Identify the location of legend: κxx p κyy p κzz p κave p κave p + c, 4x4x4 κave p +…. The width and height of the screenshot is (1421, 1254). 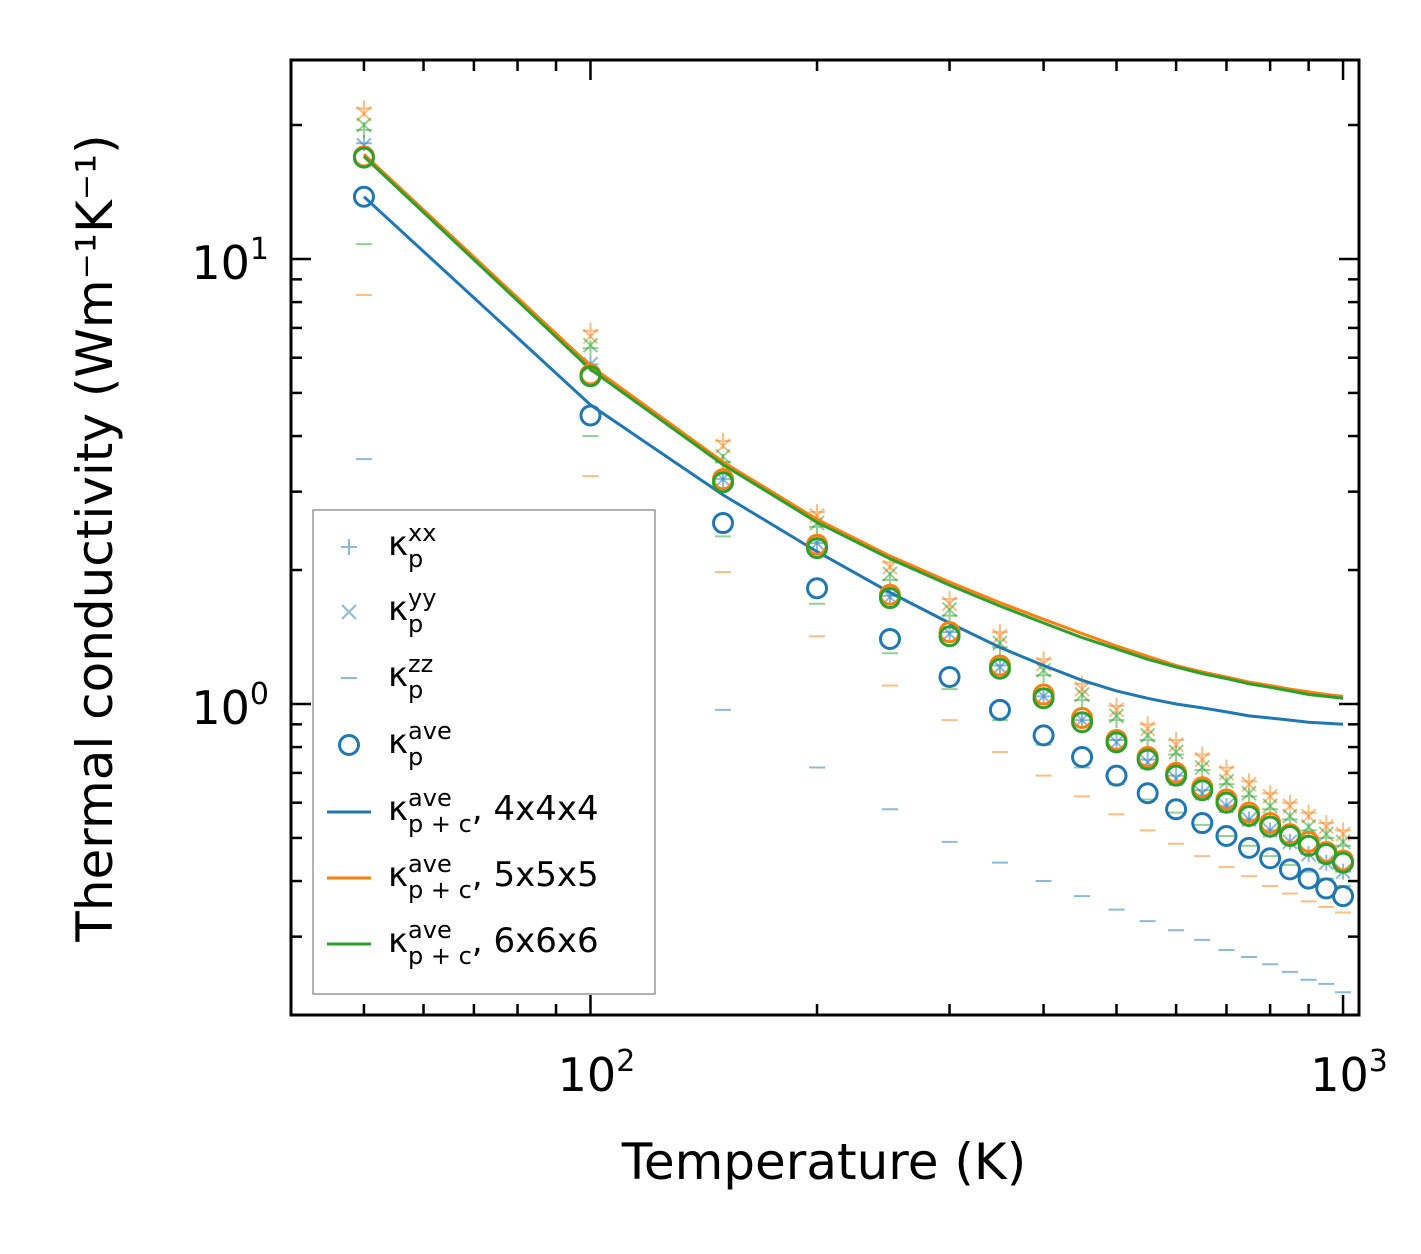
(484, 752).